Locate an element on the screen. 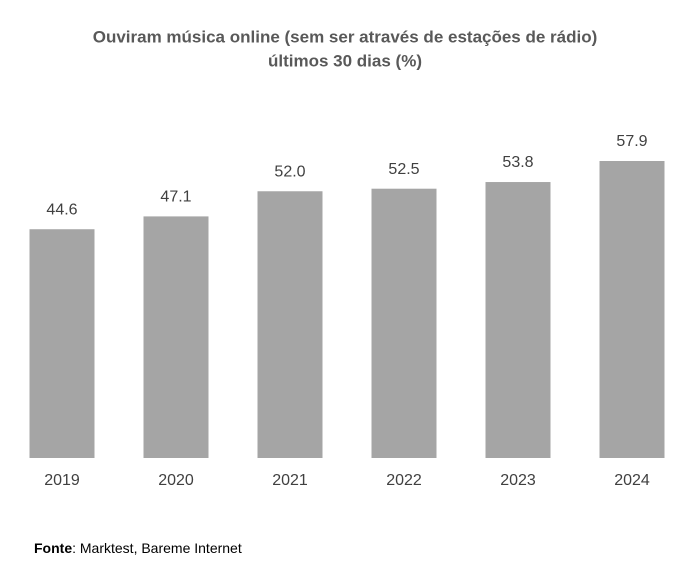 The image size is (690, 575). source: Fonte: Marktest, Bareme Internet is located at coordinates (138, 548).